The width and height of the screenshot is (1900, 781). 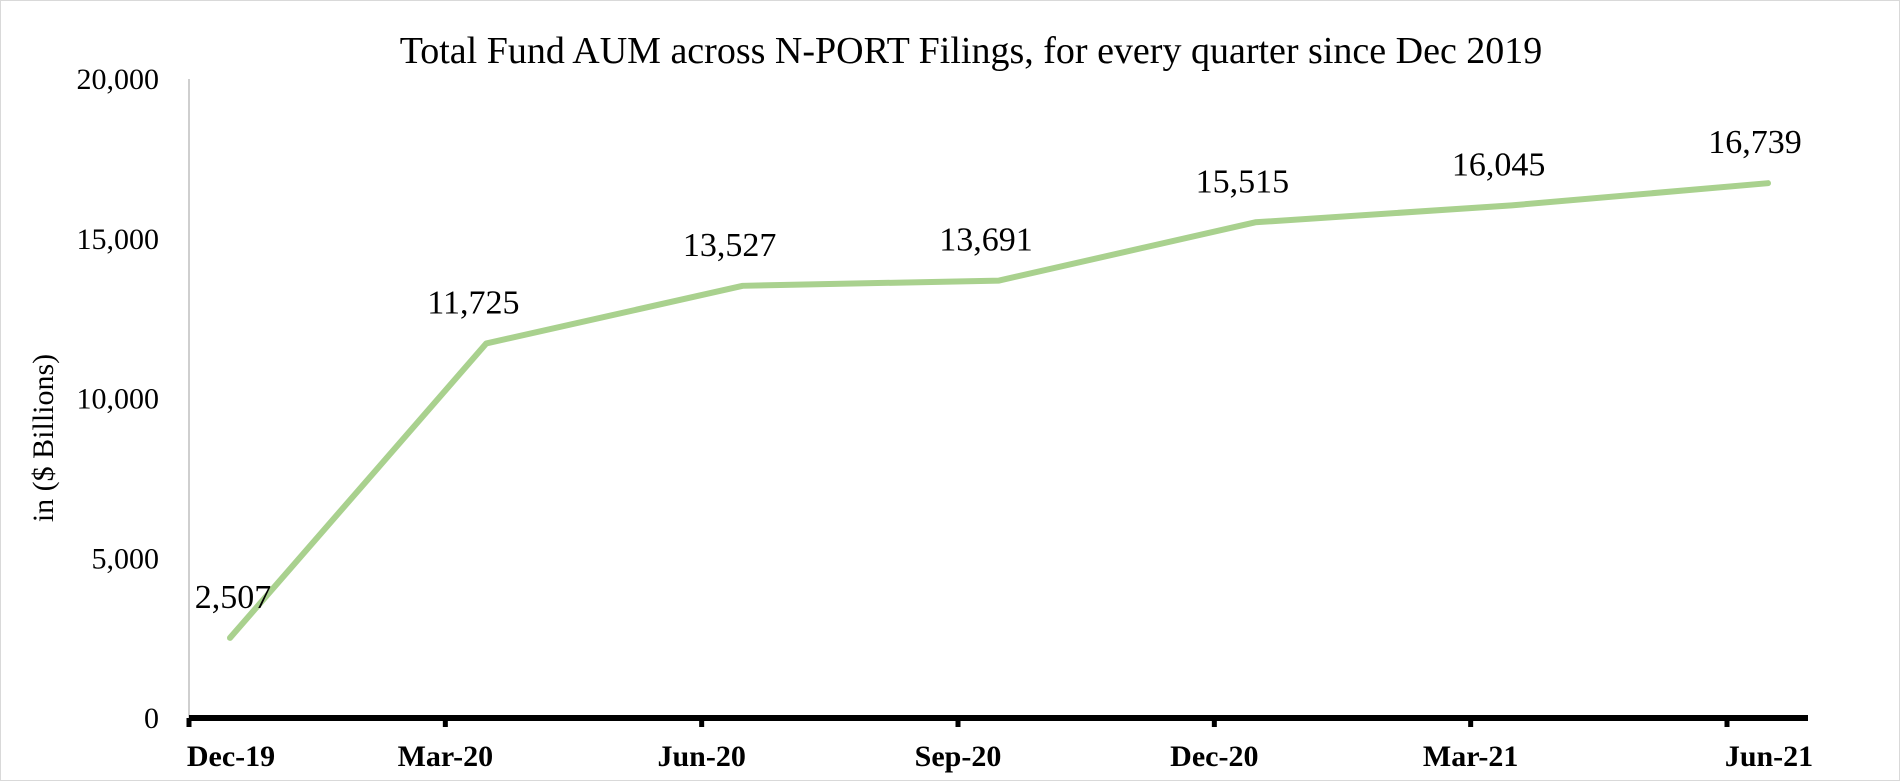 I want to click on data-label: 16,739, so click(x=1755, y=142).